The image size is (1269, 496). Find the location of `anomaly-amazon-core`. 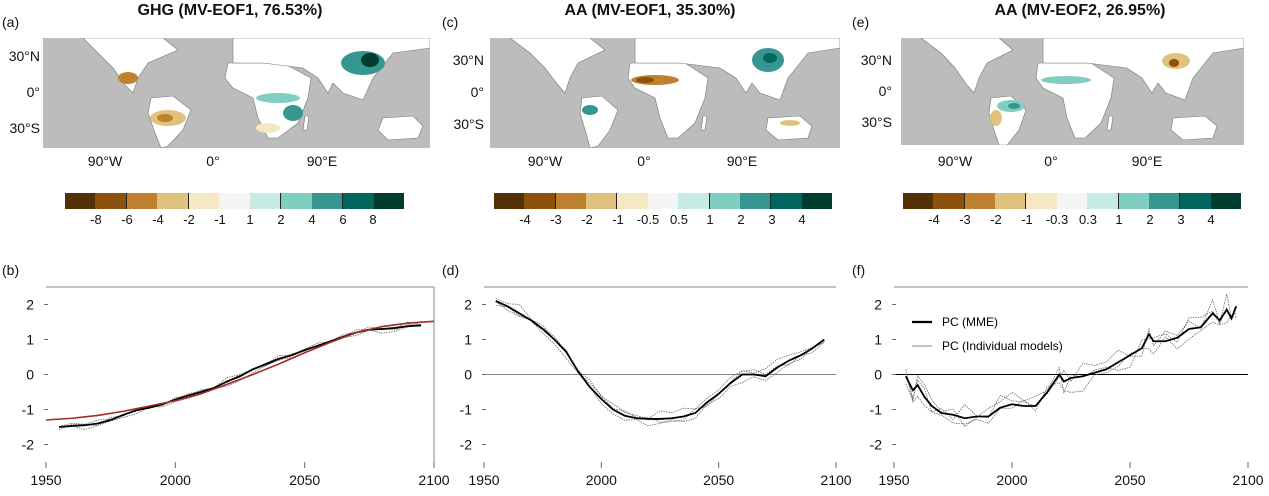

anomaly-amazon-core is located at coordinates (1014, 106).